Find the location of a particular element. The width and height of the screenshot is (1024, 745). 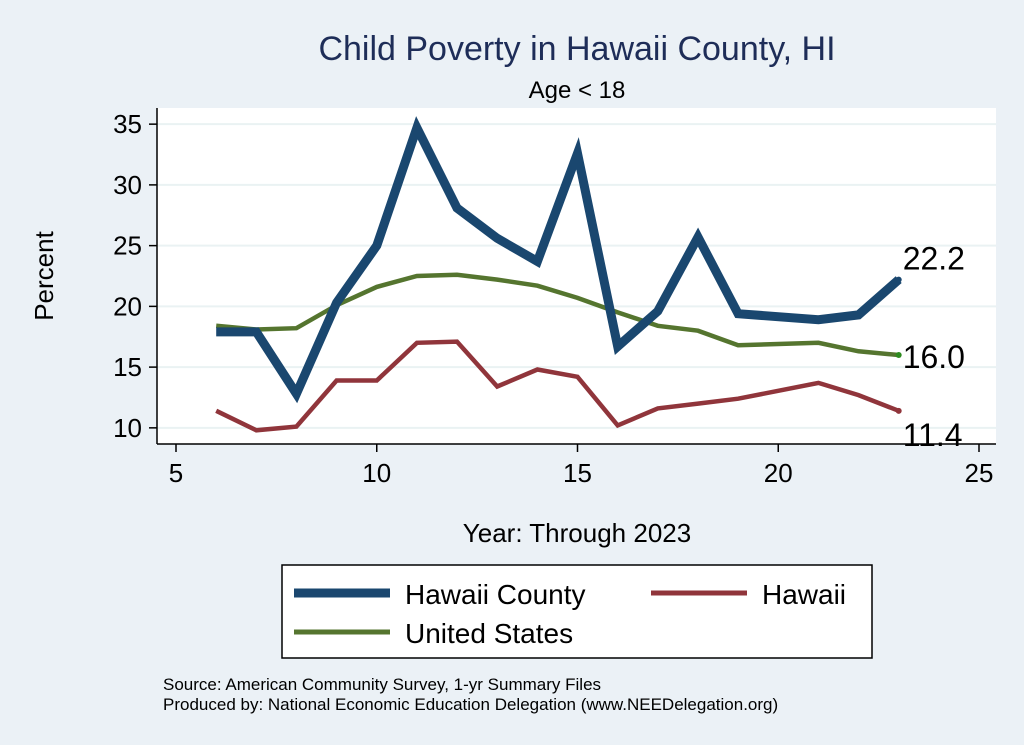

y-tick-label: 25 is located at coordinates (127, 246).